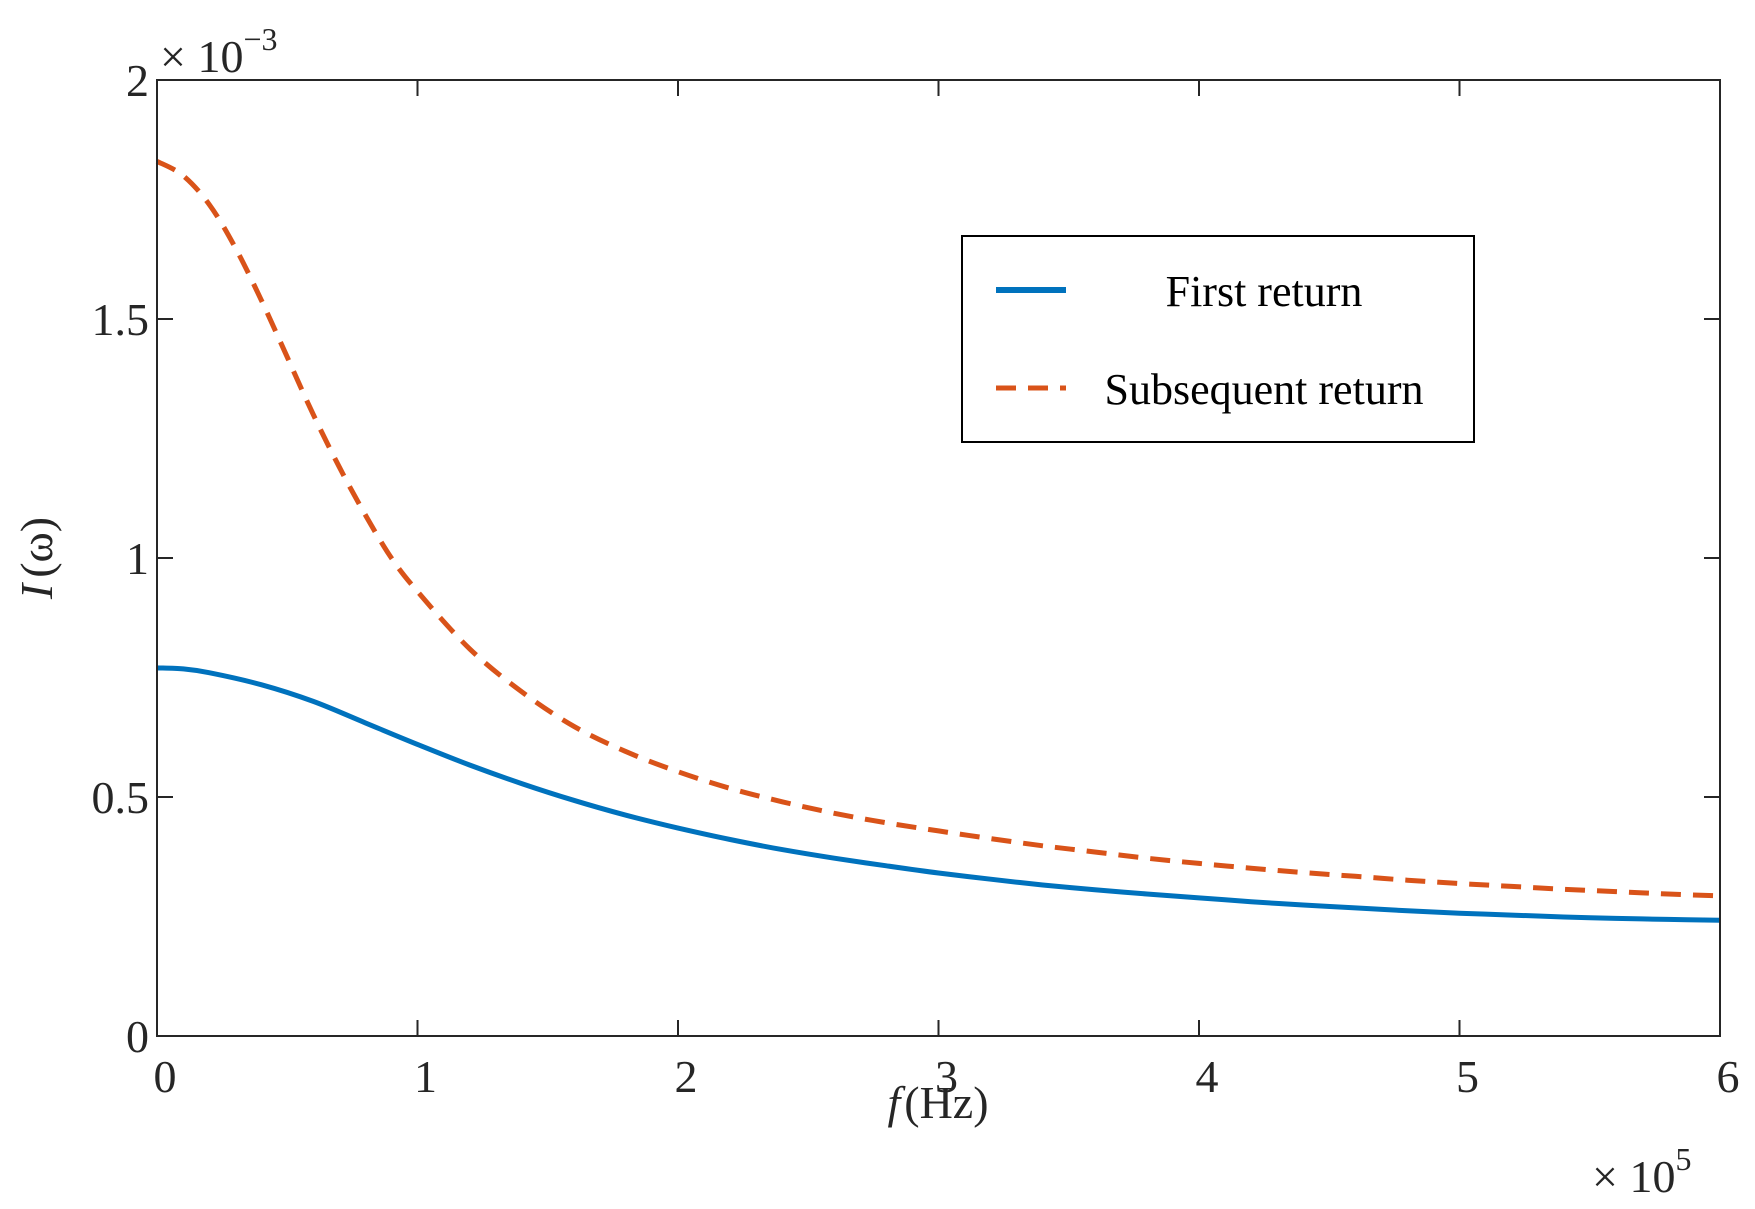 The height and width of the screenshot is (1209, 1755). I want to click on y-tick-label: 2, so click(137, 80).